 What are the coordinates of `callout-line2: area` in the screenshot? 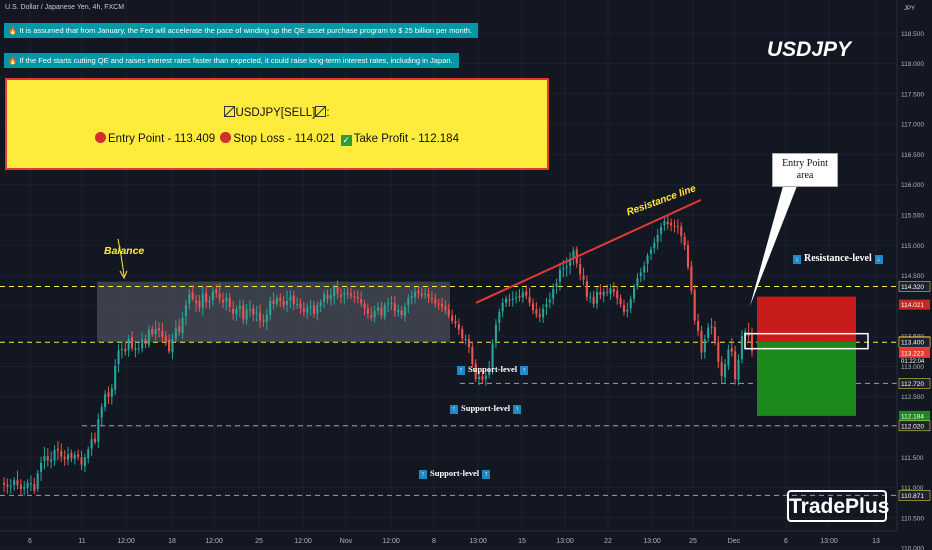 It's located at (805, 175).